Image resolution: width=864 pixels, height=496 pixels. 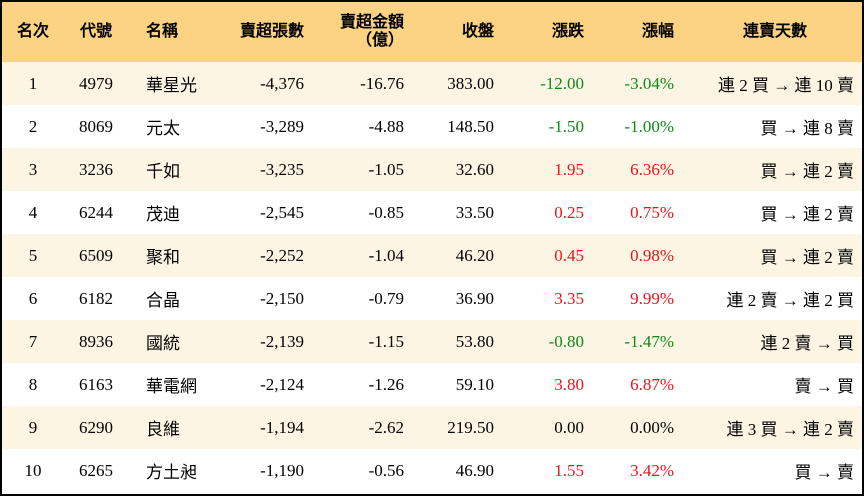 I want to click on table-cell: 8936, so click(x=96, y=341).